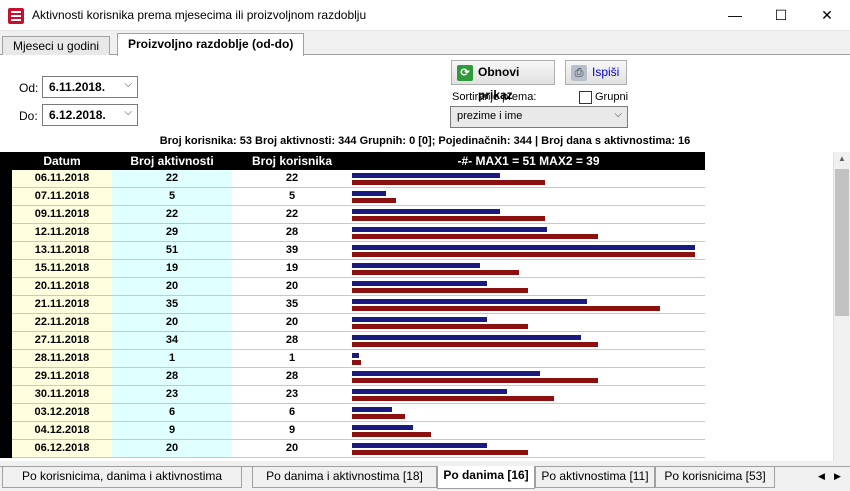  Describe the element at coordinates (494, 97) in the screenshot. I see `sort-label: Sortiranje prema:` at that location.